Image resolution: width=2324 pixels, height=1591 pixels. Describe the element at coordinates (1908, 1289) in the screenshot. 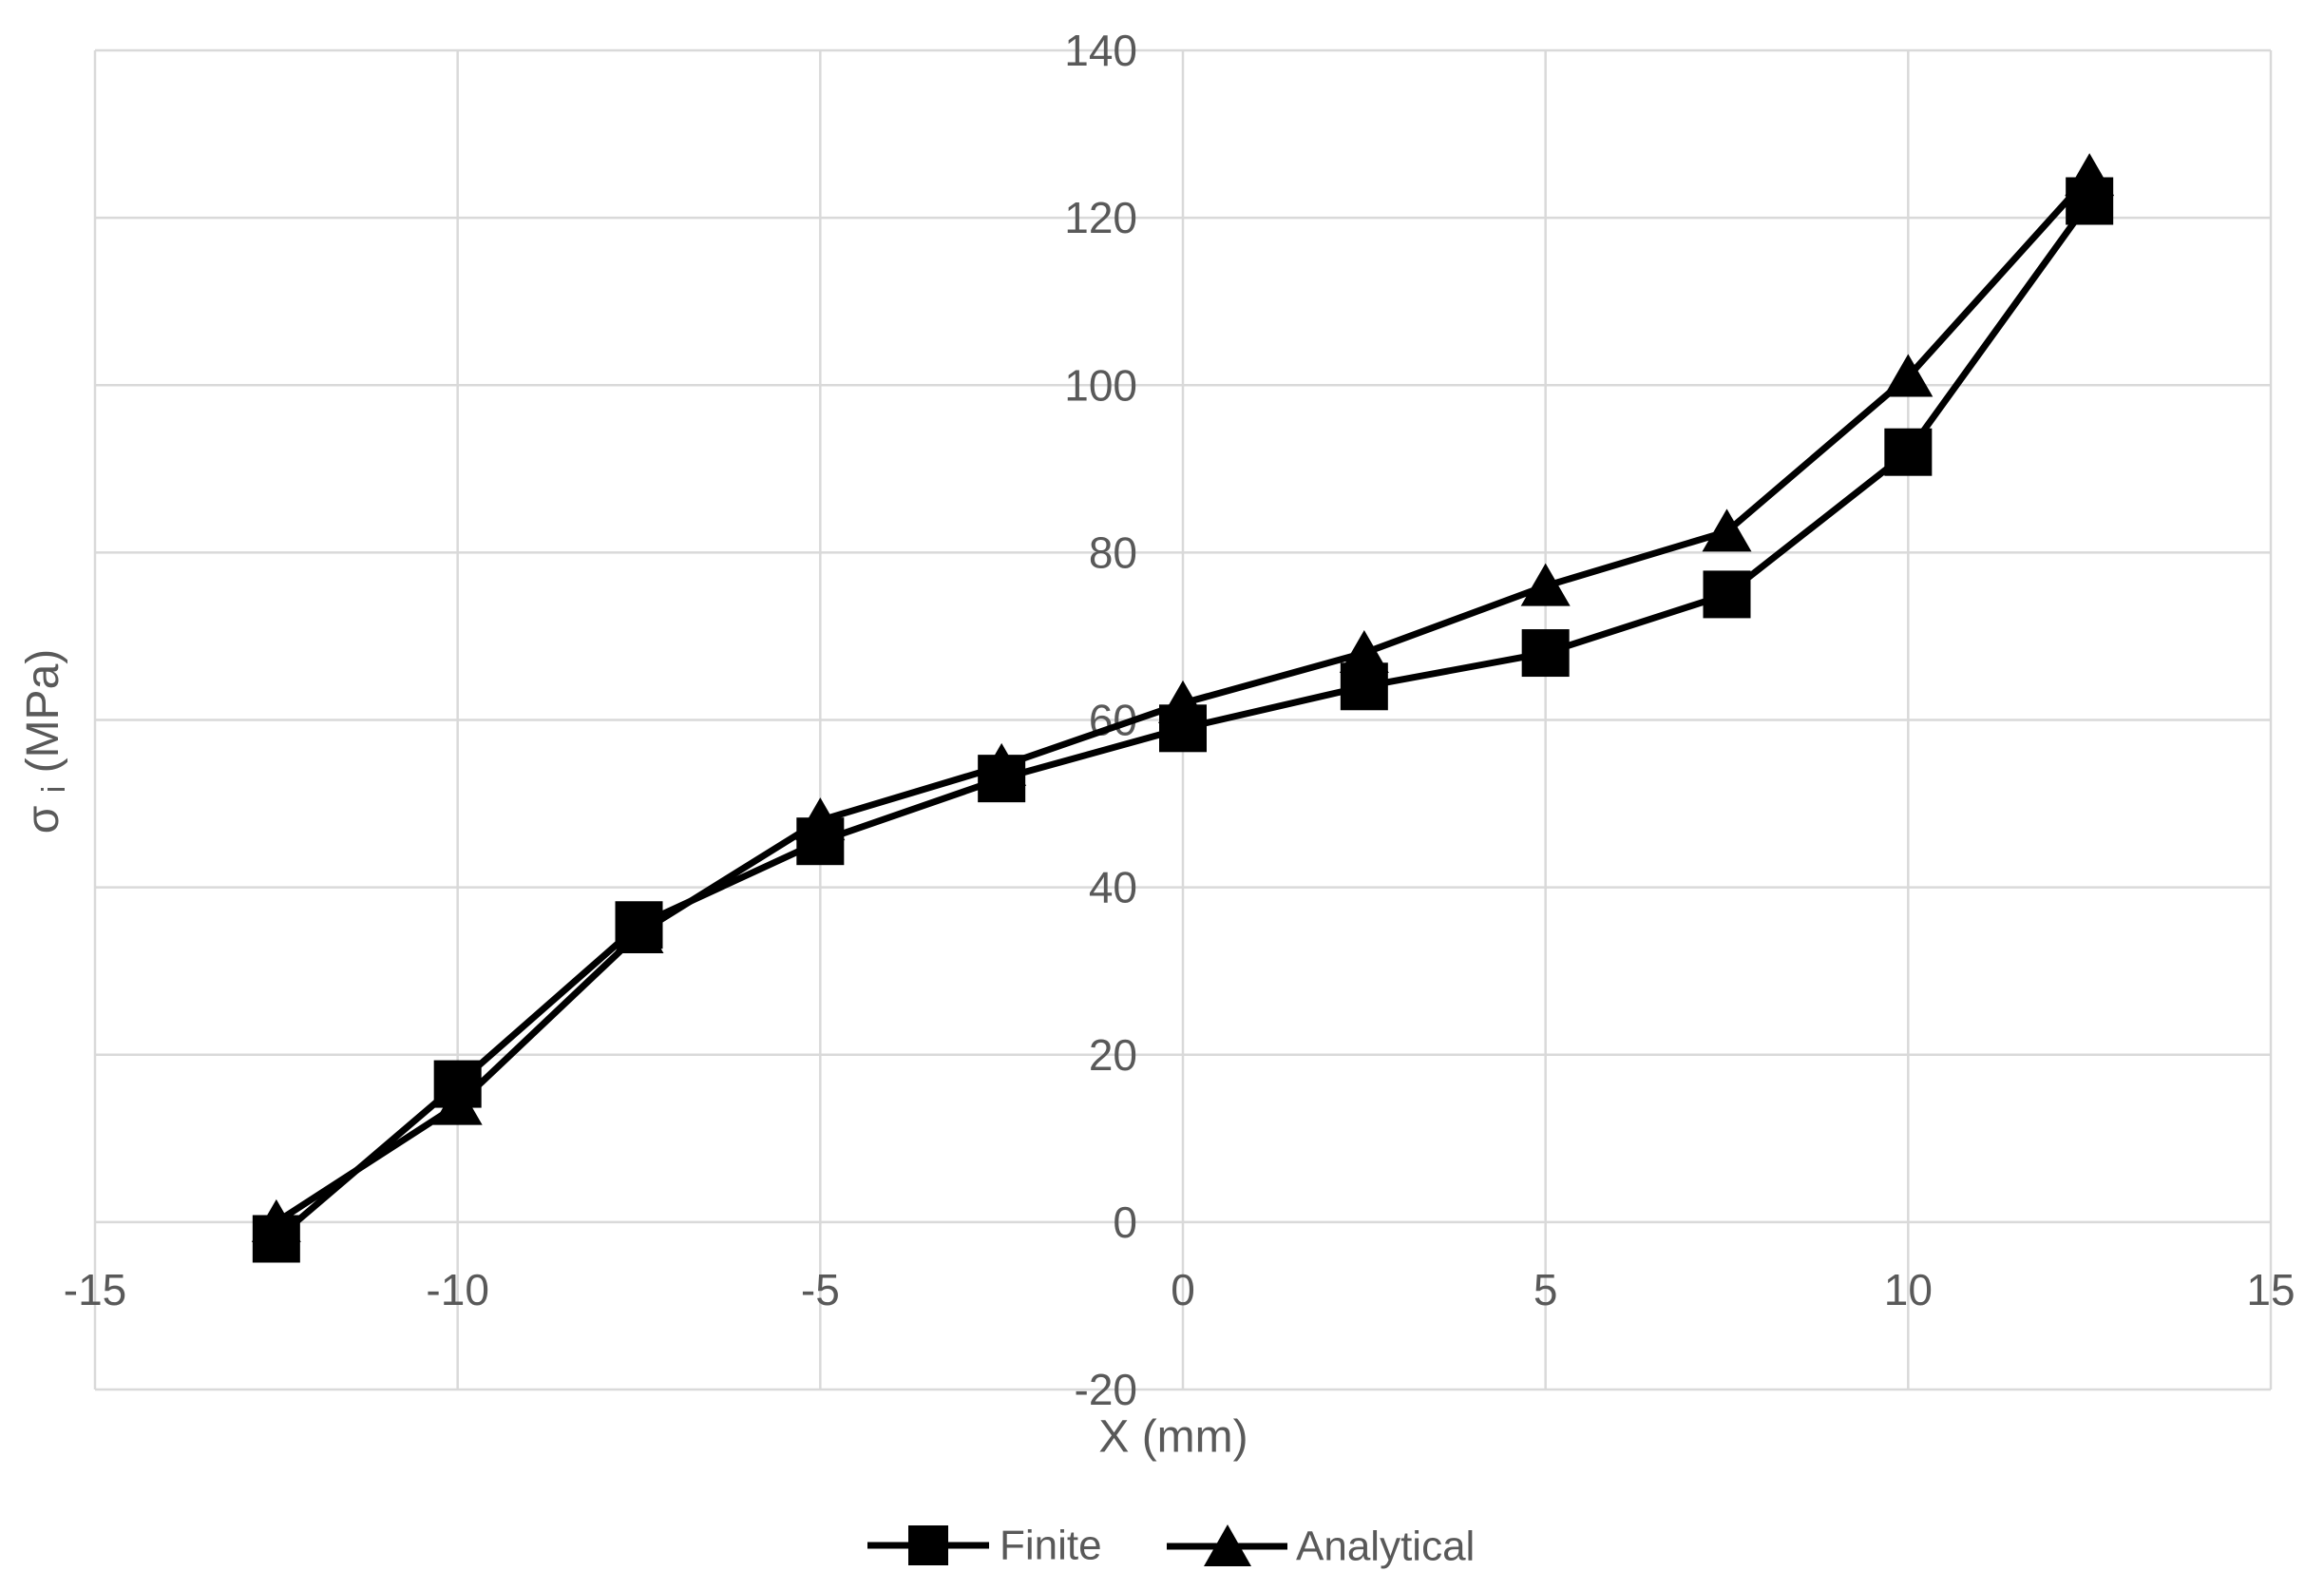

I see `x-tick-label: 10` at that location.